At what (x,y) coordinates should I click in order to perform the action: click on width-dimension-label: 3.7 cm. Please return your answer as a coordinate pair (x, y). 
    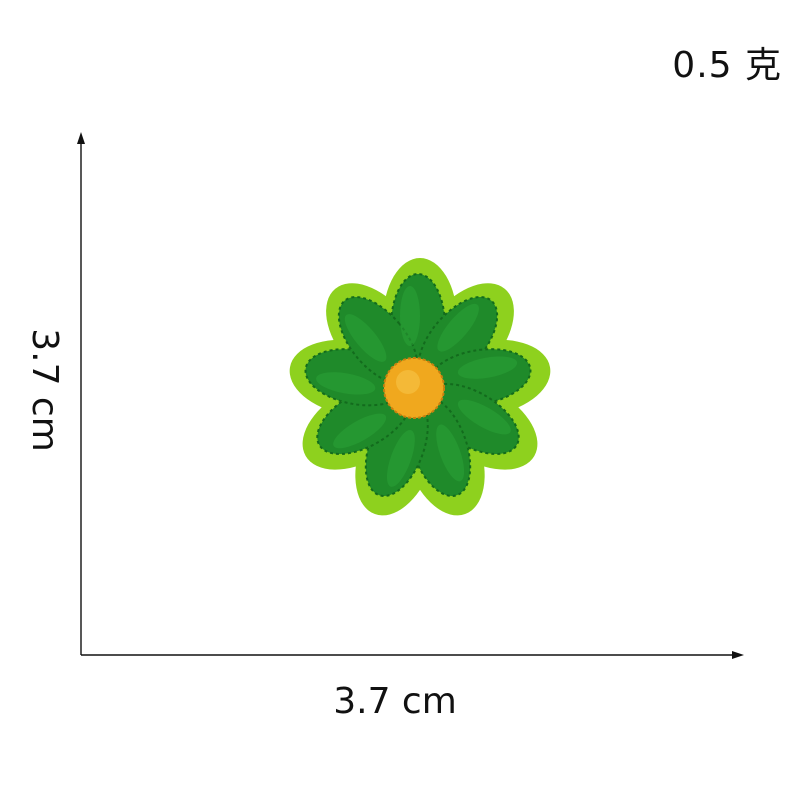
    Looking at the image, I should click on (395, 701).